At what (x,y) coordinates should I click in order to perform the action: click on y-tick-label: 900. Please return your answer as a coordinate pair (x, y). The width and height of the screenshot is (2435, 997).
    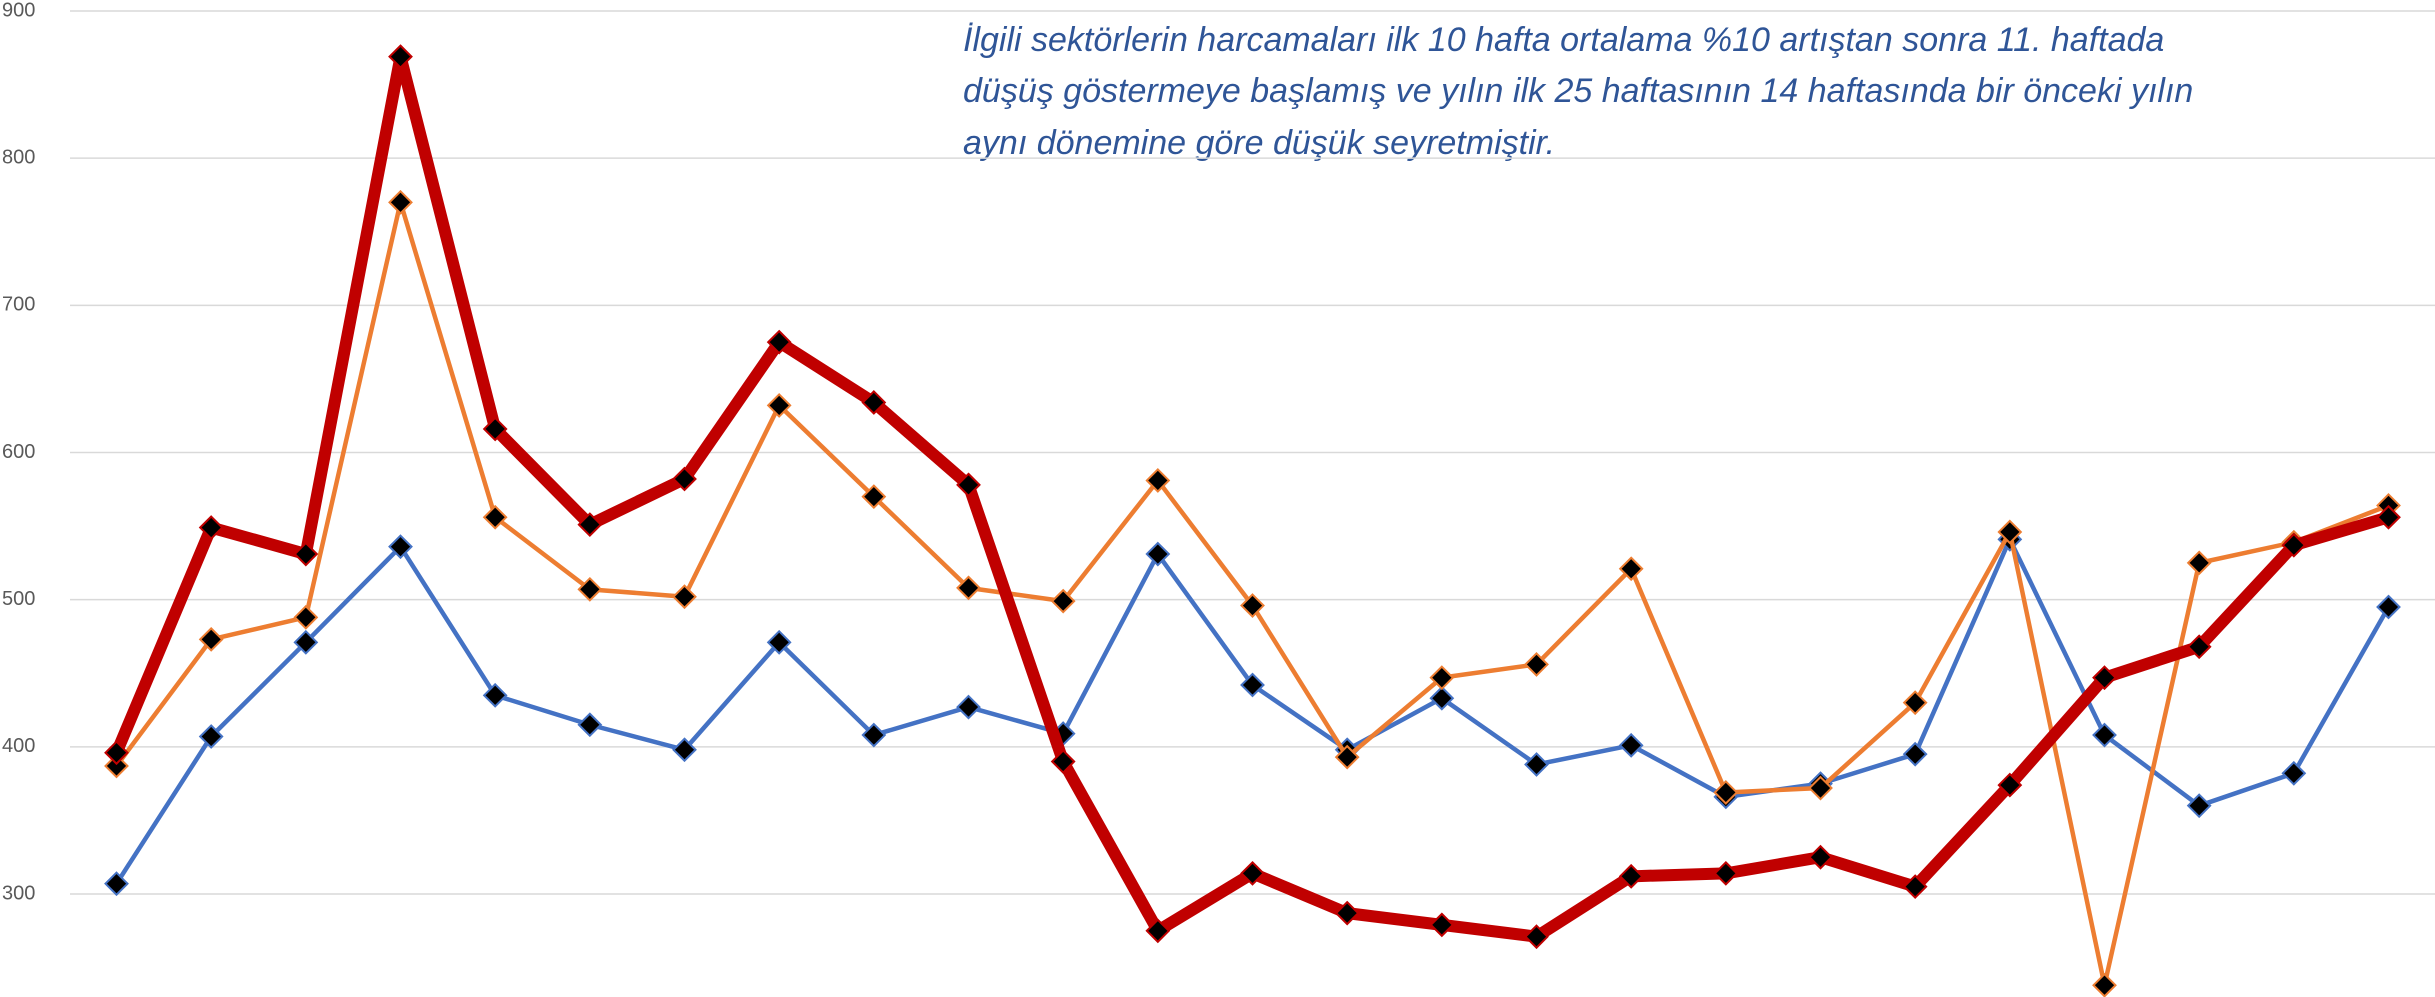
    Looking at the image, I should click on (18, 10).